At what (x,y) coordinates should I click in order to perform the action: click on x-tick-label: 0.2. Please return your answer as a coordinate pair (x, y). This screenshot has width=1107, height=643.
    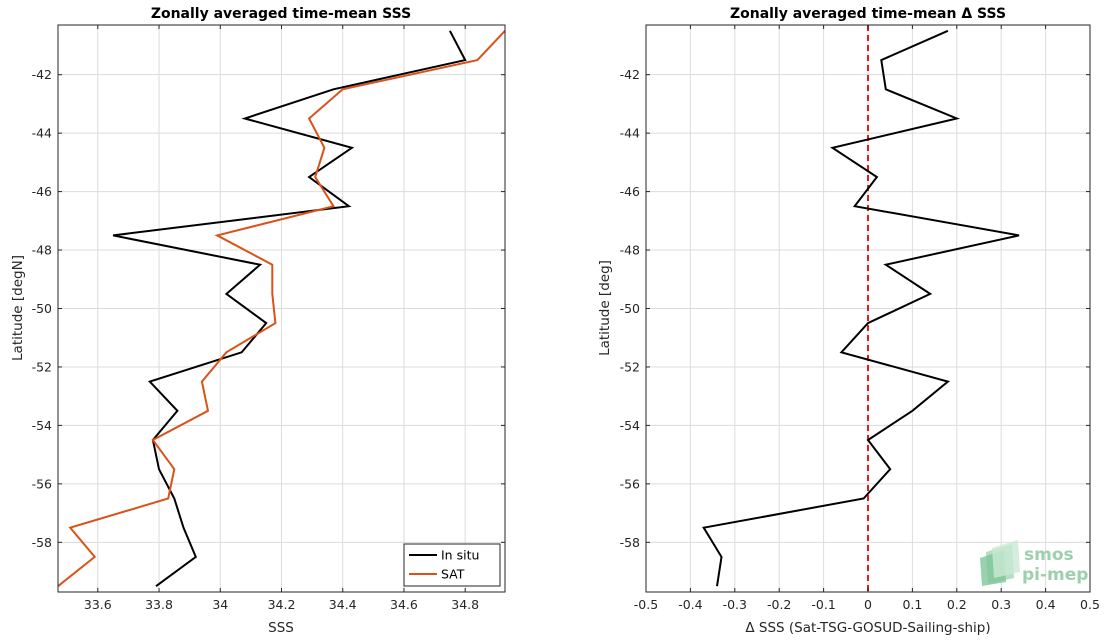
    Looking at the image, I should click on (957, 604).